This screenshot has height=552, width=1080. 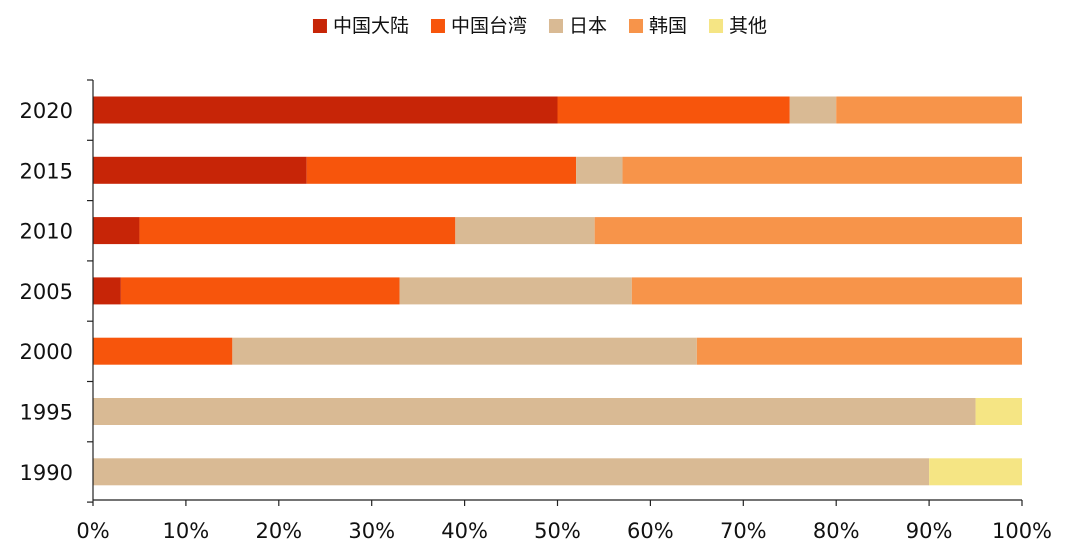 I want to click on y-tick-label: 2015, so click(x=46, y=171).